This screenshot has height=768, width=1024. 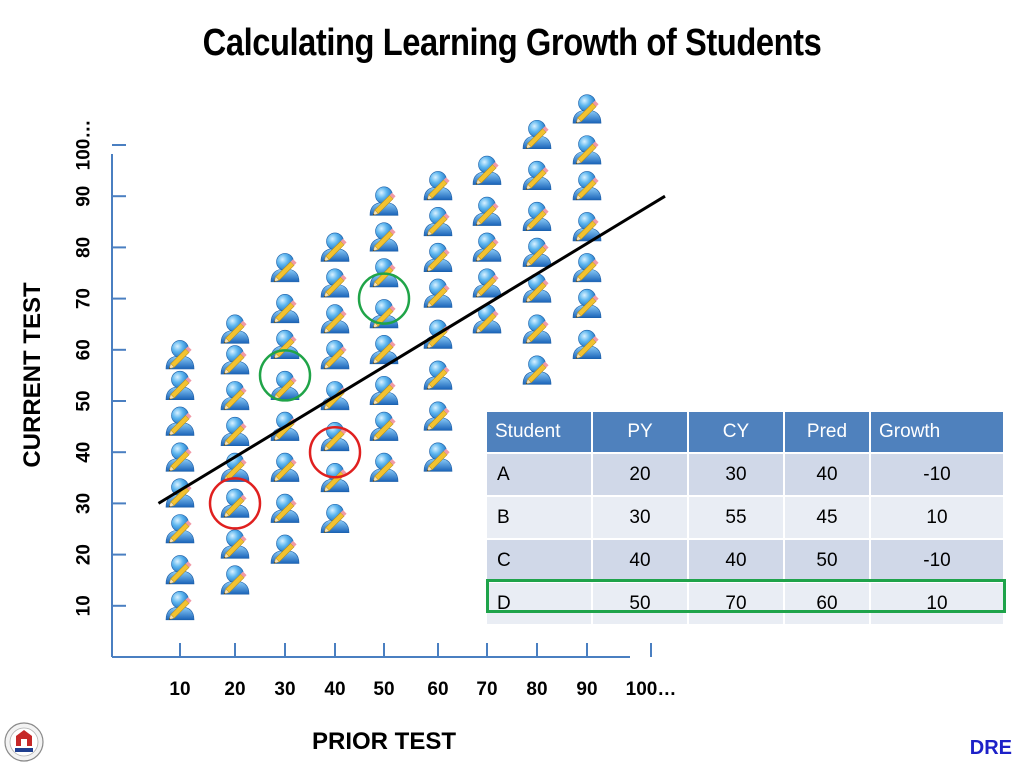 What do you see at coordinates (486, 689) in the screenshot?
I see `x-tick-label: 70` at bounding box center [486, 689].